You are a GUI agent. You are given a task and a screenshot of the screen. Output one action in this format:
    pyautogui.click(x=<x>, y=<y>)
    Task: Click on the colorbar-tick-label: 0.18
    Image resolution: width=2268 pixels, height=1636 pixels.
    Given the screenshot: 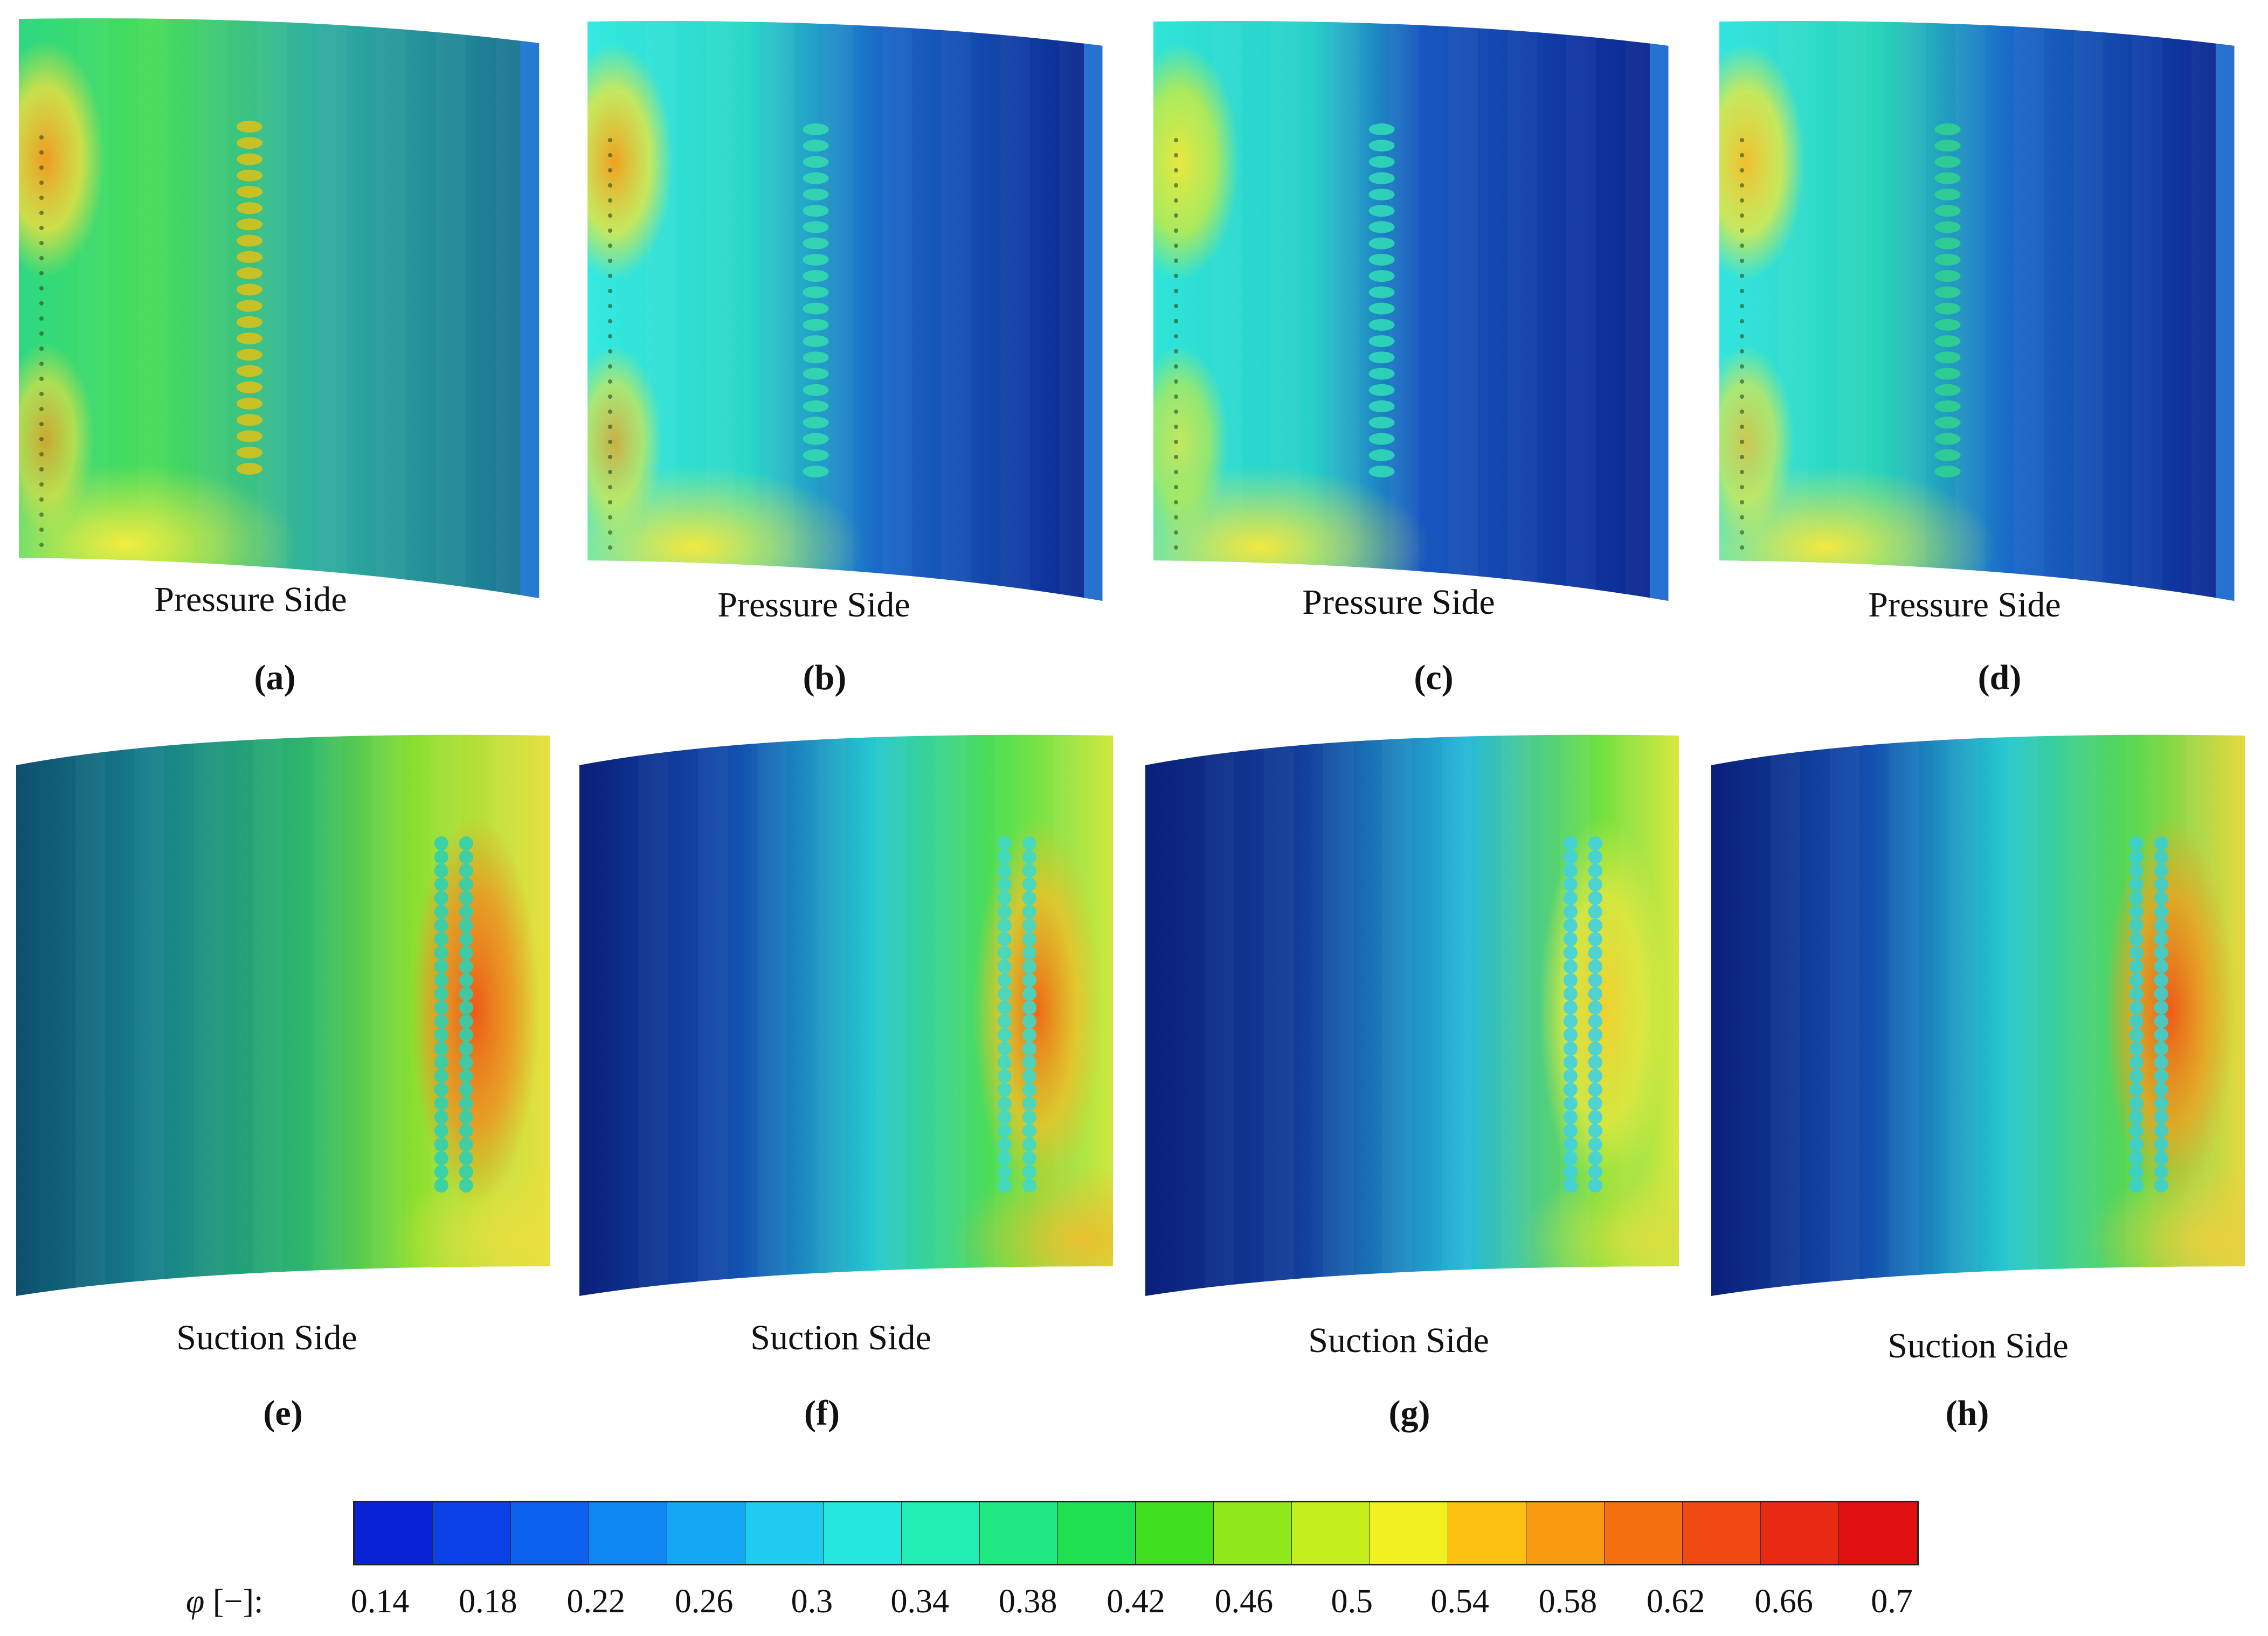 What is the action you would take?
    pyautogui.click(x=488, y=1601)
    